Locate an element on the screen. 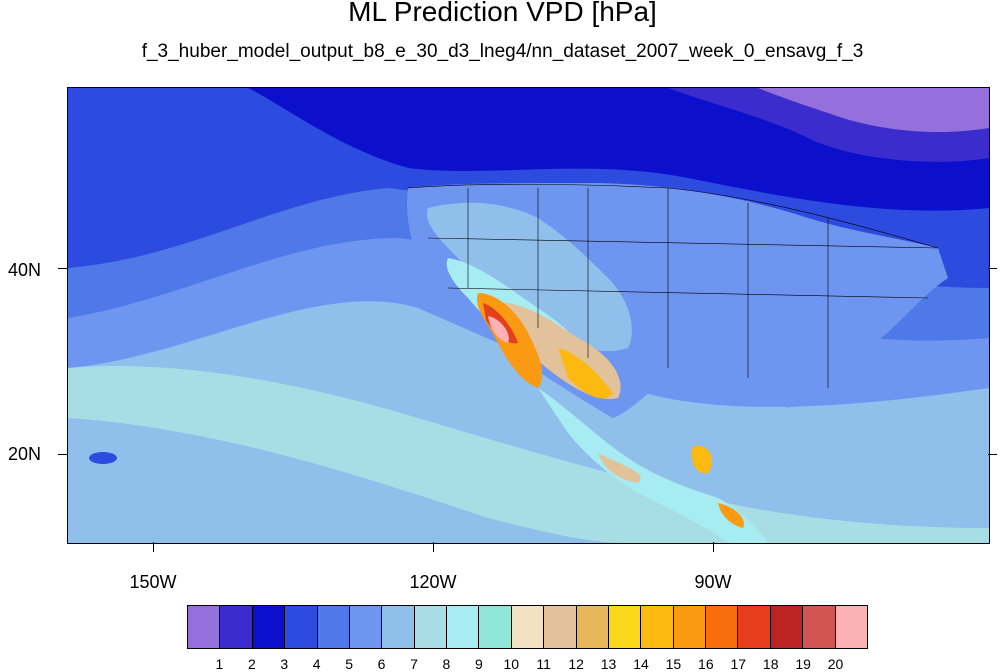  colorbar-label: 13 is located at coordinates (608, 664).